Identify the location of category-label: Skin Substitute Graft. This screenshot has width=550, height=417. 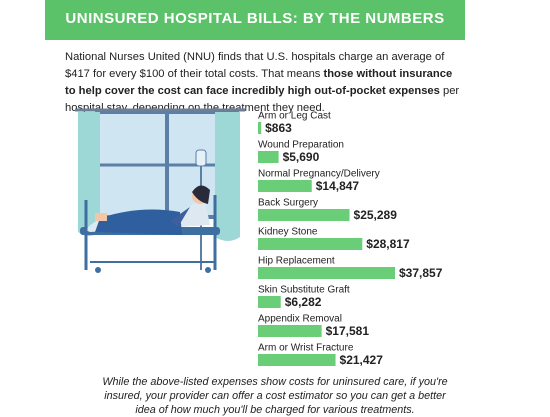
(304, 290).